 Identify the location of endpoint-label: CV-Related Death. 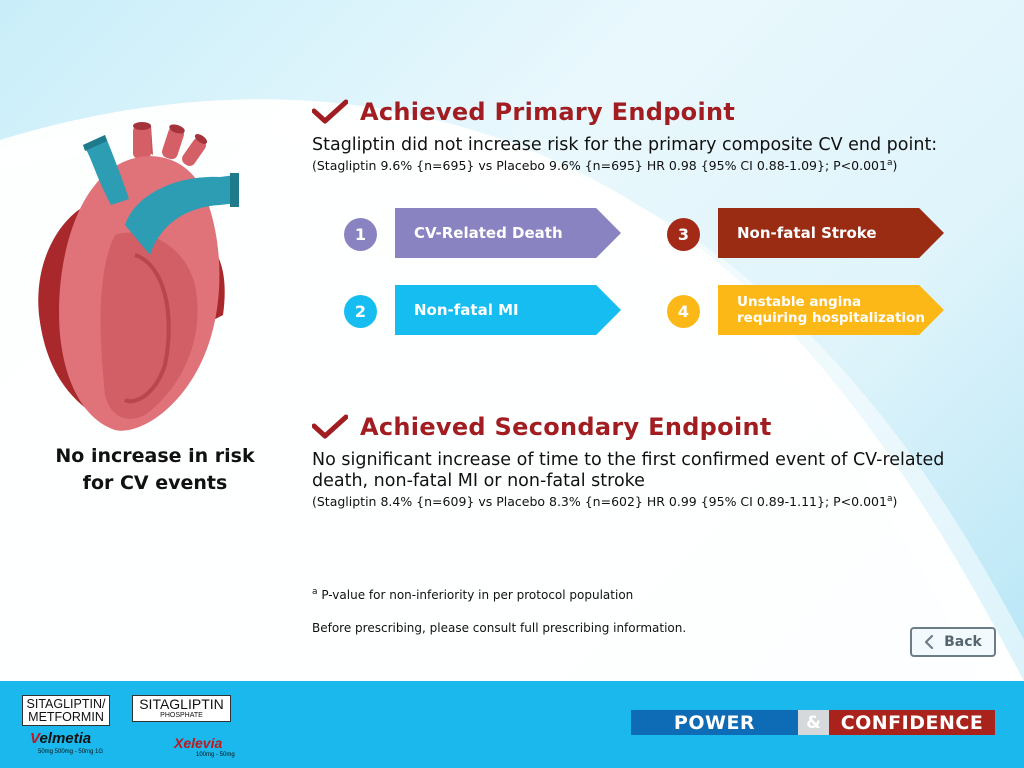
(508, 233).